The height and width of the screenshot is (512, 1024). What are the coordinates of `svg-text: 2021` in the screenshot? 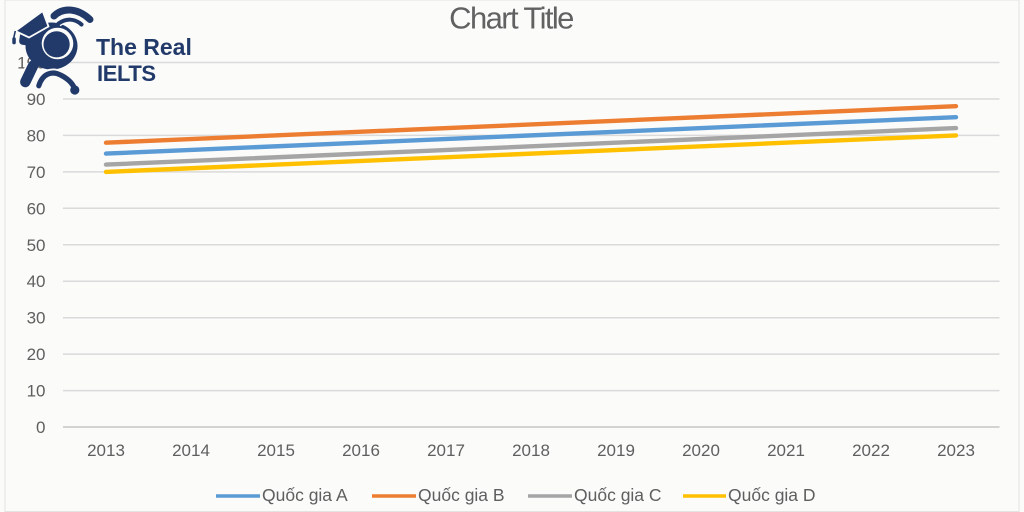 It's located at (786, 450).